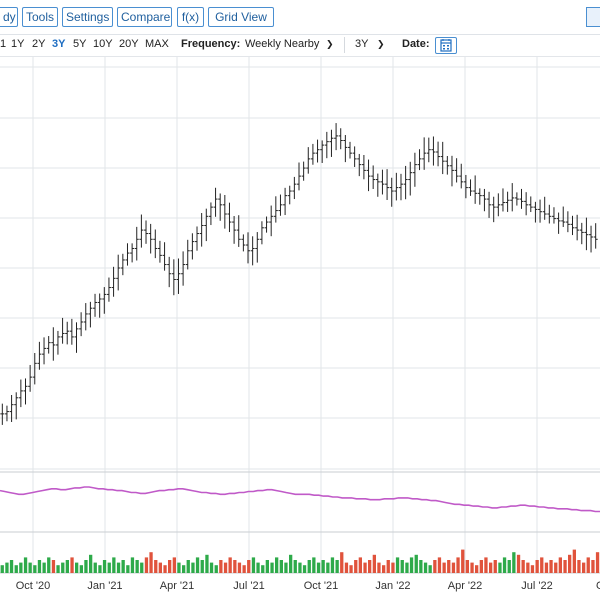  What do you see at coordinates (59, 44) in the screenshot?
I see `range-3y: 3Y` at bounding box center [59, 44].